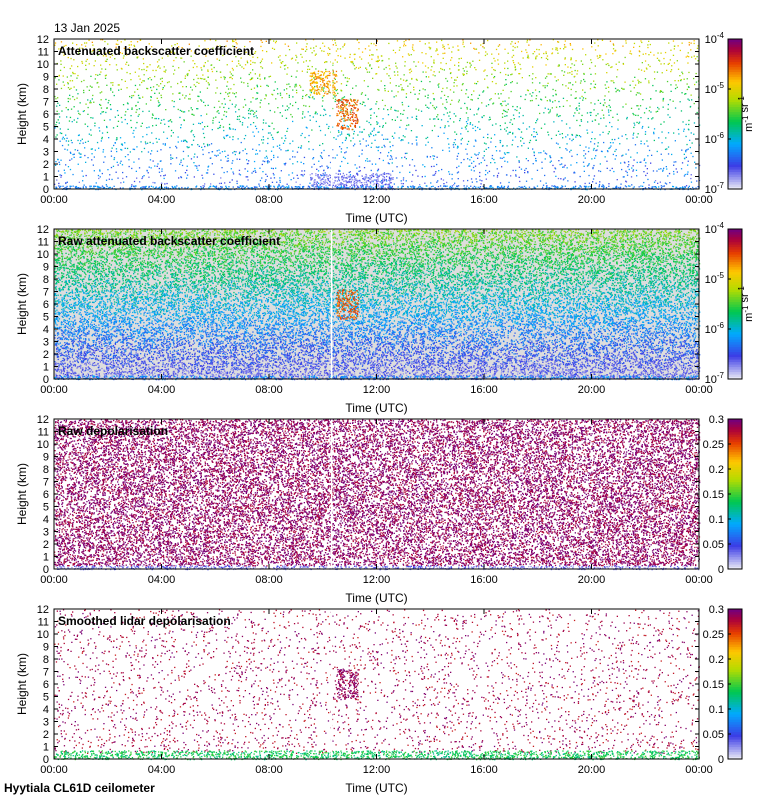 This screenshot has height=800, width=780. Describe the element at coordinates (716, 610) in the screenshot. I see `colorbar-tick-label: 0.3` at that location.